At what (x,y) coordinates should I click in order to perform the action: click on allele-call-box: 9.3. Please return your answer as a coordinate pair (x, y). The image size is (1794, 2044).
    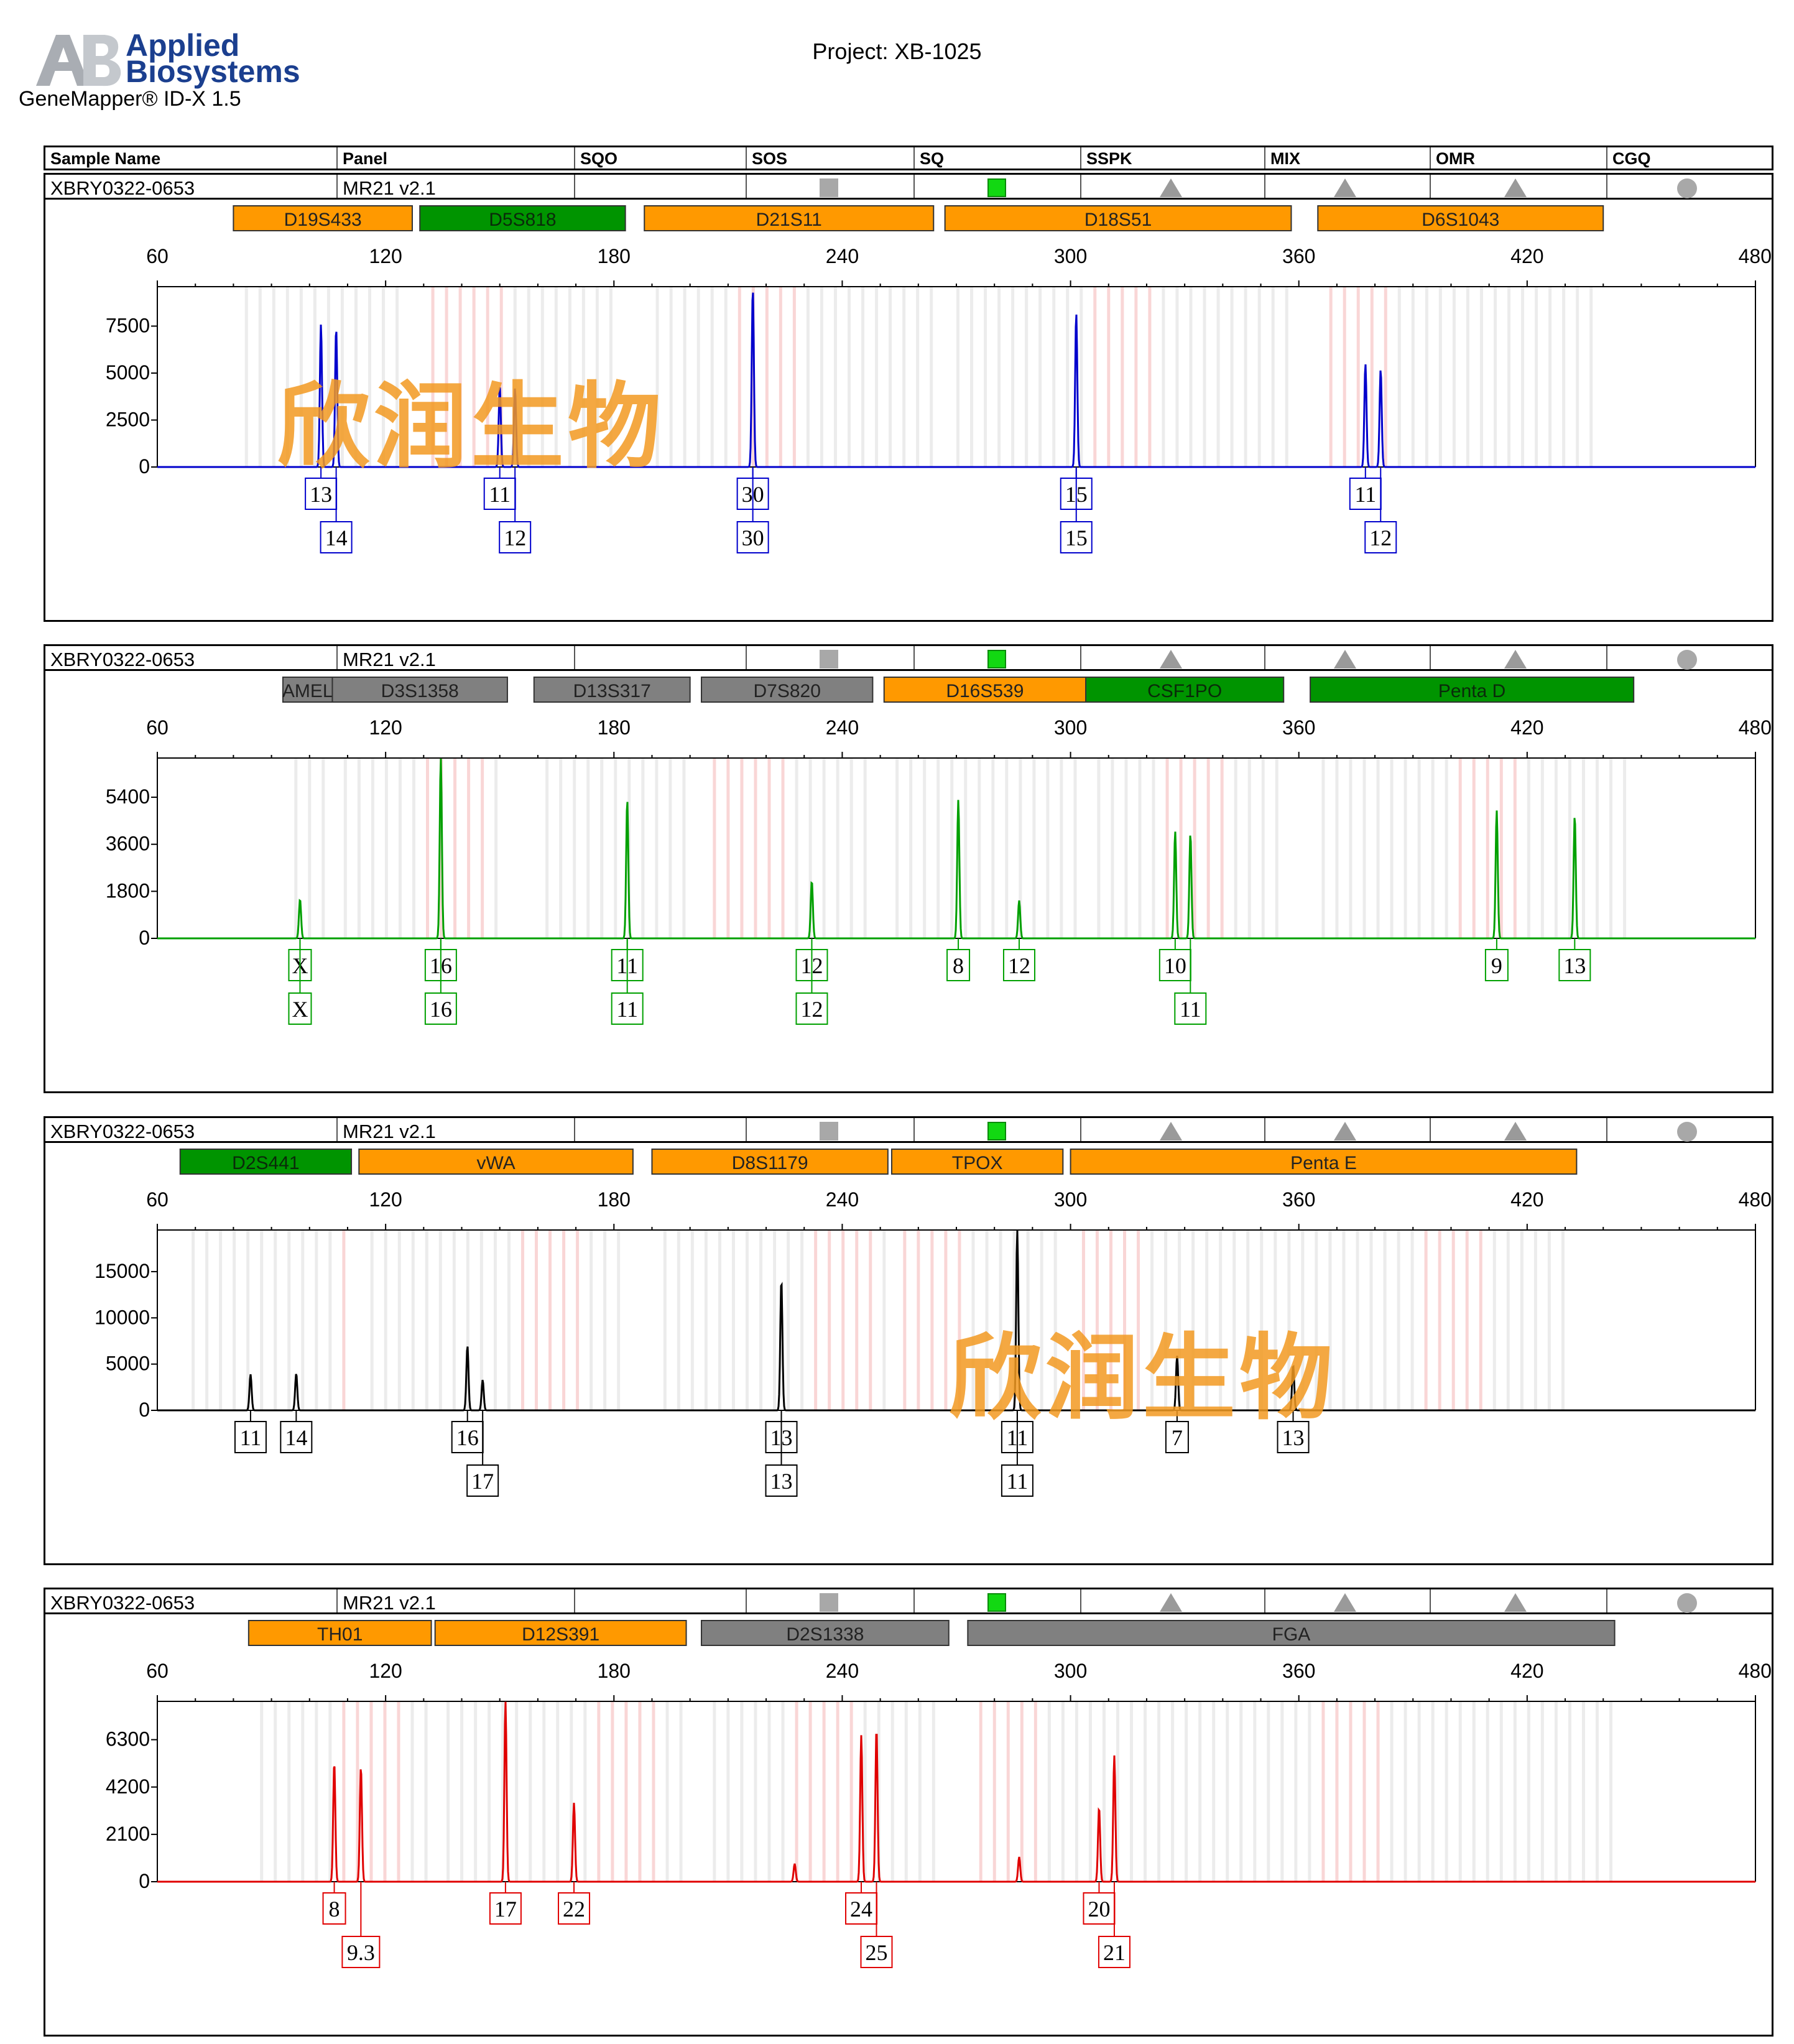
    Looking at the image, I should click on (361, 1925).